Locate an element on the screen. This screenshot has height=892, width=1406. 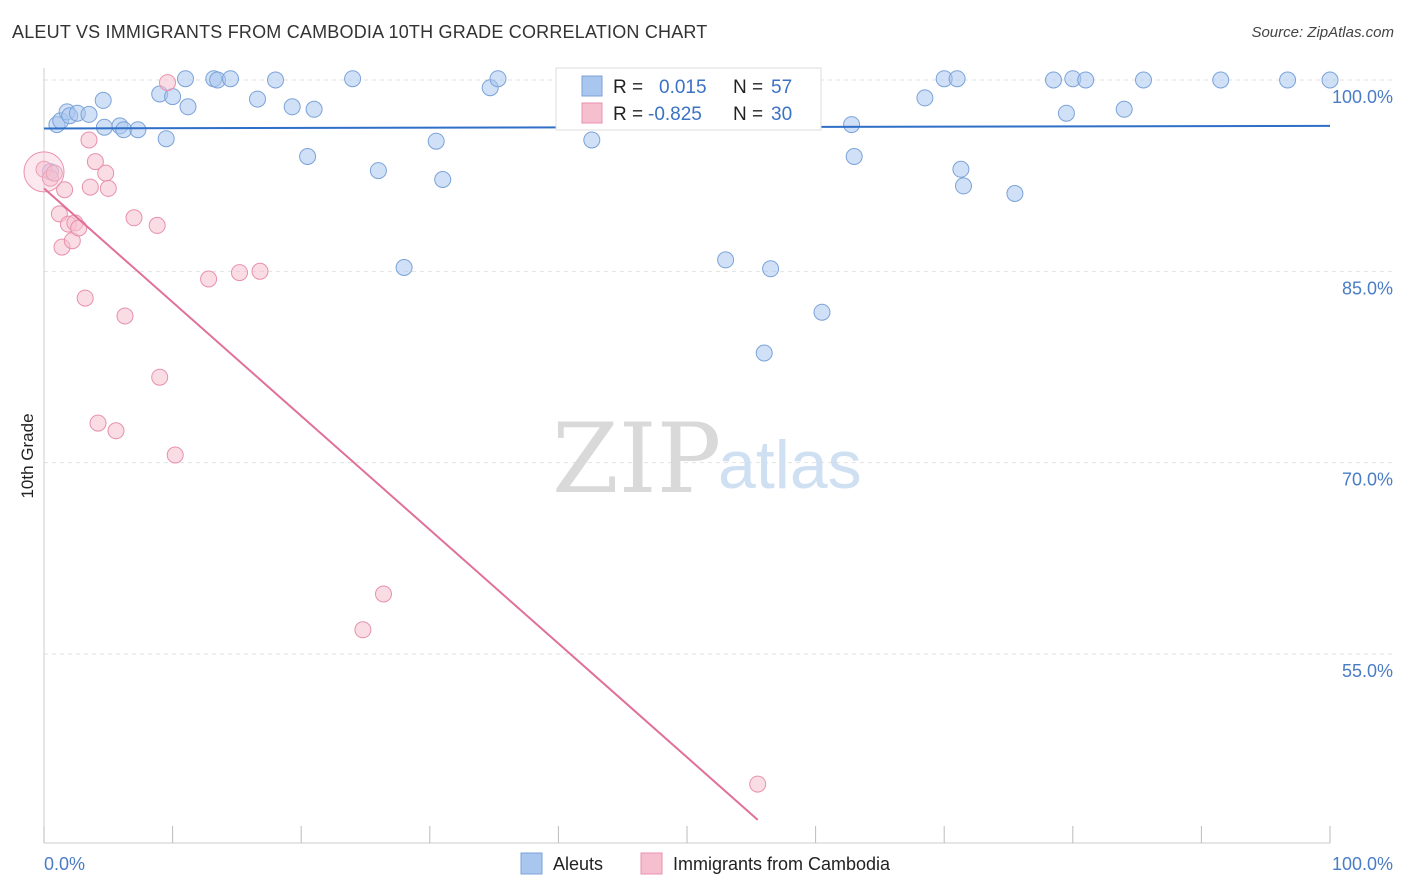
watermark-atlas: atlas is located at coordinates (790, 465).